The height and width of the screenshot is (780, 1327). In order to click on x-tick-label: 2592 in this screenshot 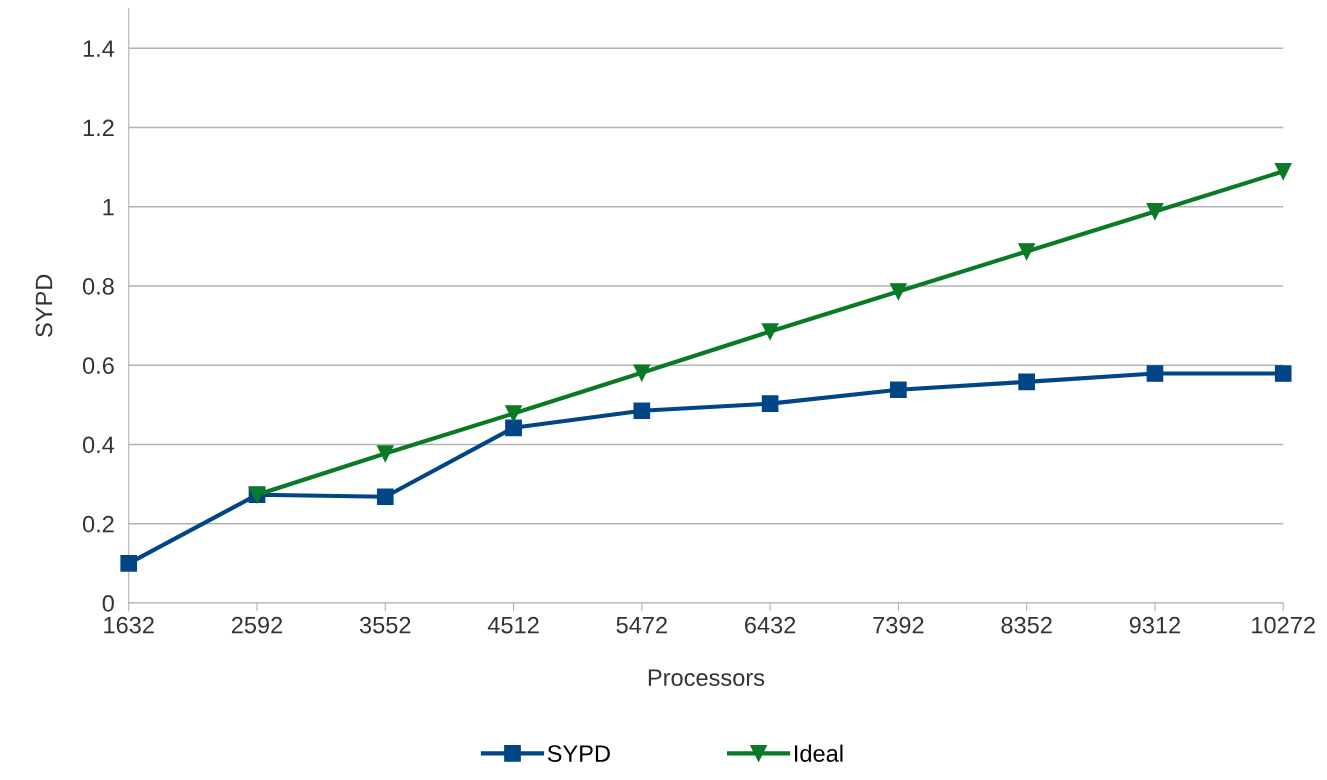, I will do `click(257, 625)`.